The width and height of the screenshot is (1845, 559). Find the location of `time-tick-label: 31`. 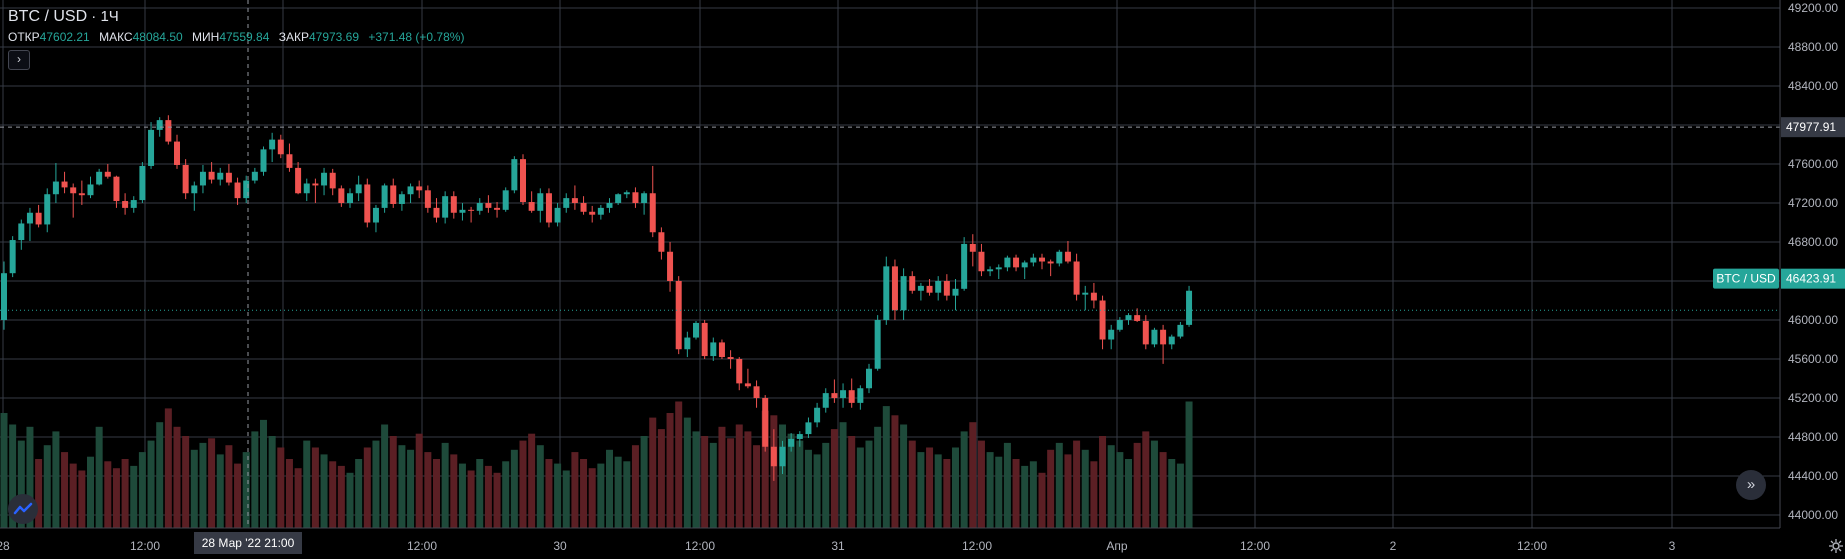

time-tick-label: 31 is located at coordinates (838, 546).